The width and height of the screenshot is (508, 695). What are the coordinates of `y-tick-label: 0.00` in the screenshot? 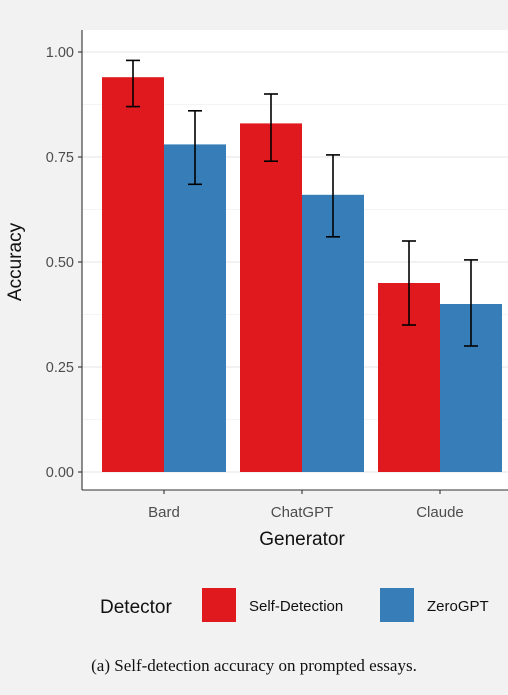 It's located at (60, 473).